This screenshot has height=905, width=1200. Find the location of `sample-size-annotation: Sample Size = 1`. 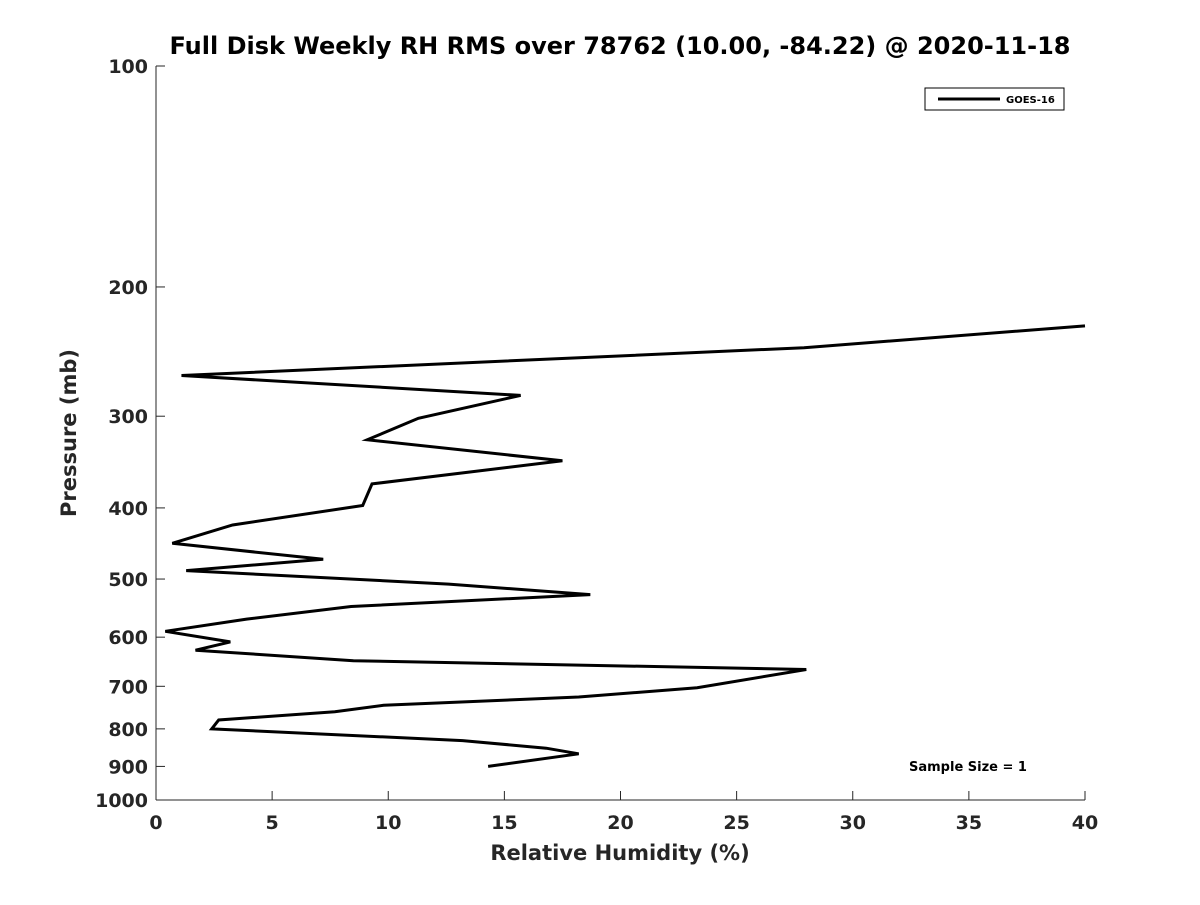

sample-size-annotation: Sample Size = 1 is located at coordinates (968, 767).